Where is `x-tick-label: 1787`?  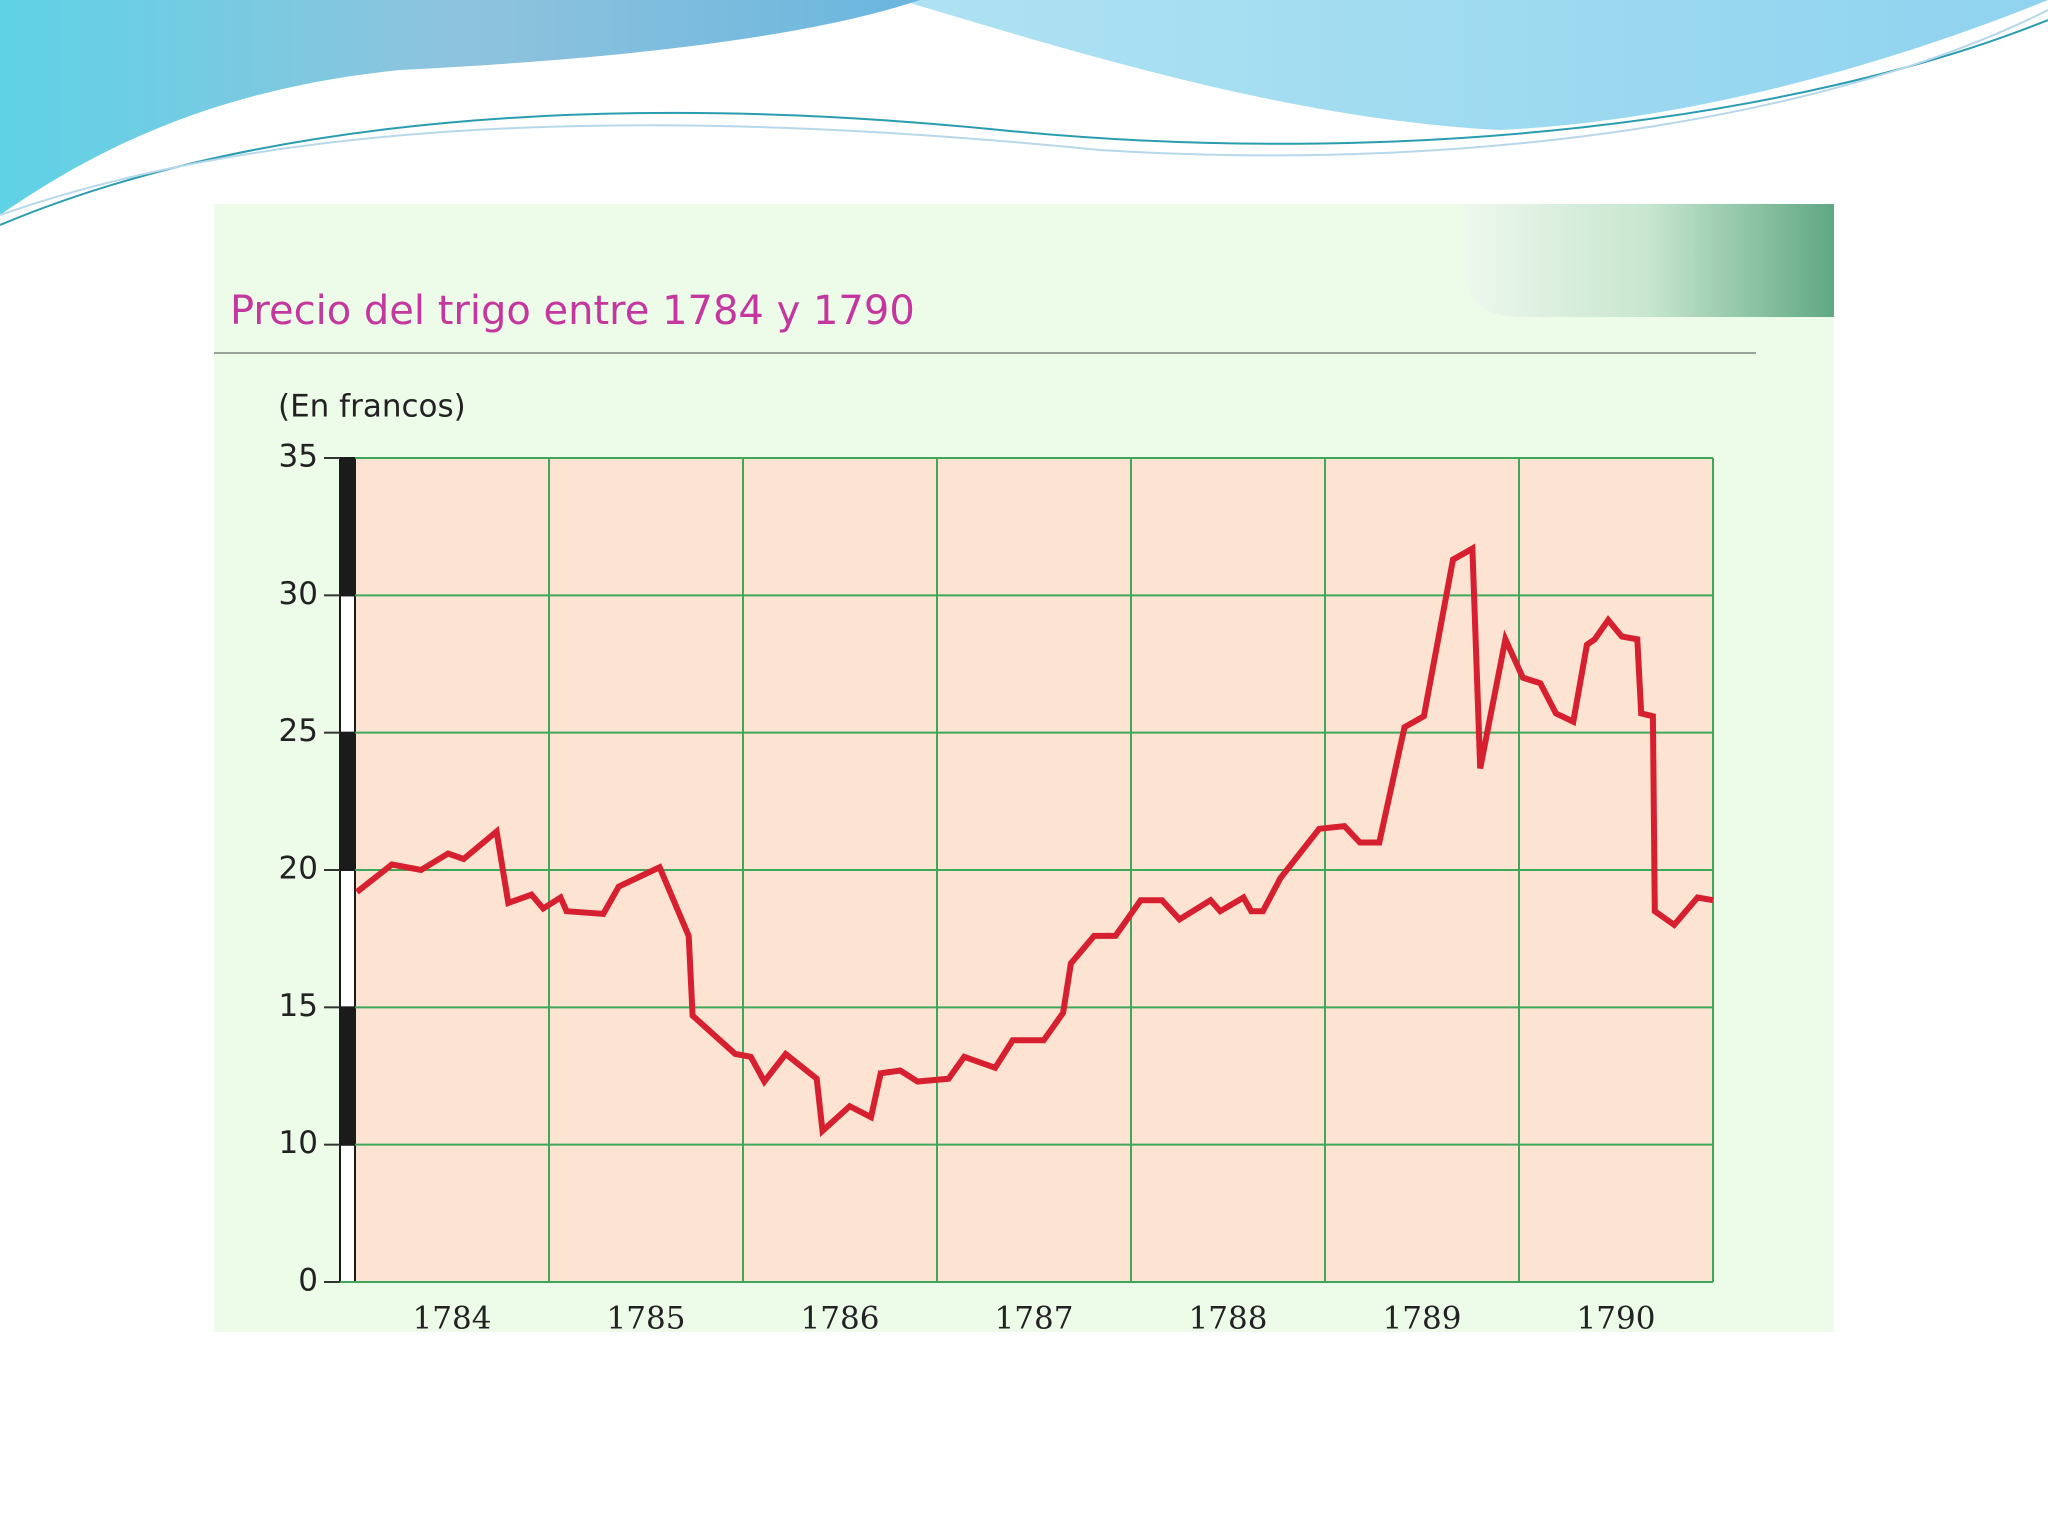 x-tick-label: 1787 is located at coordinates (1034, 1319).